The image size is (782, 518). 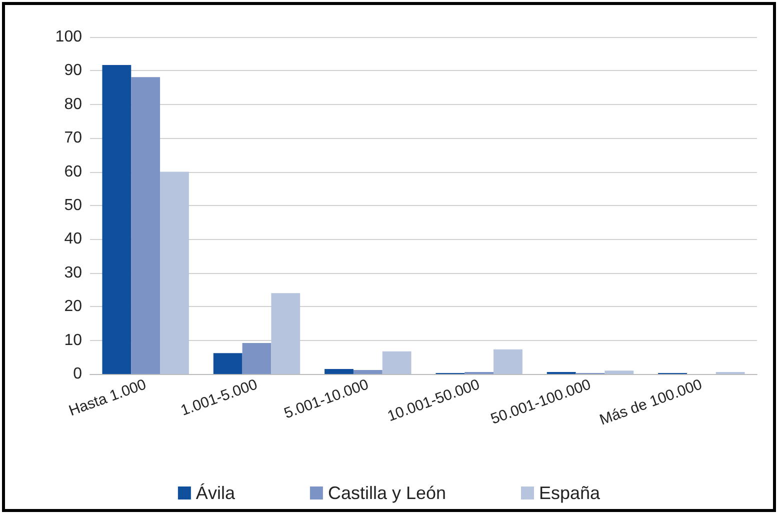 What do you see at coordinates (73, 71) in the screenshot?
I see `y-tick-label: 90` at bounding box center [73, 71].